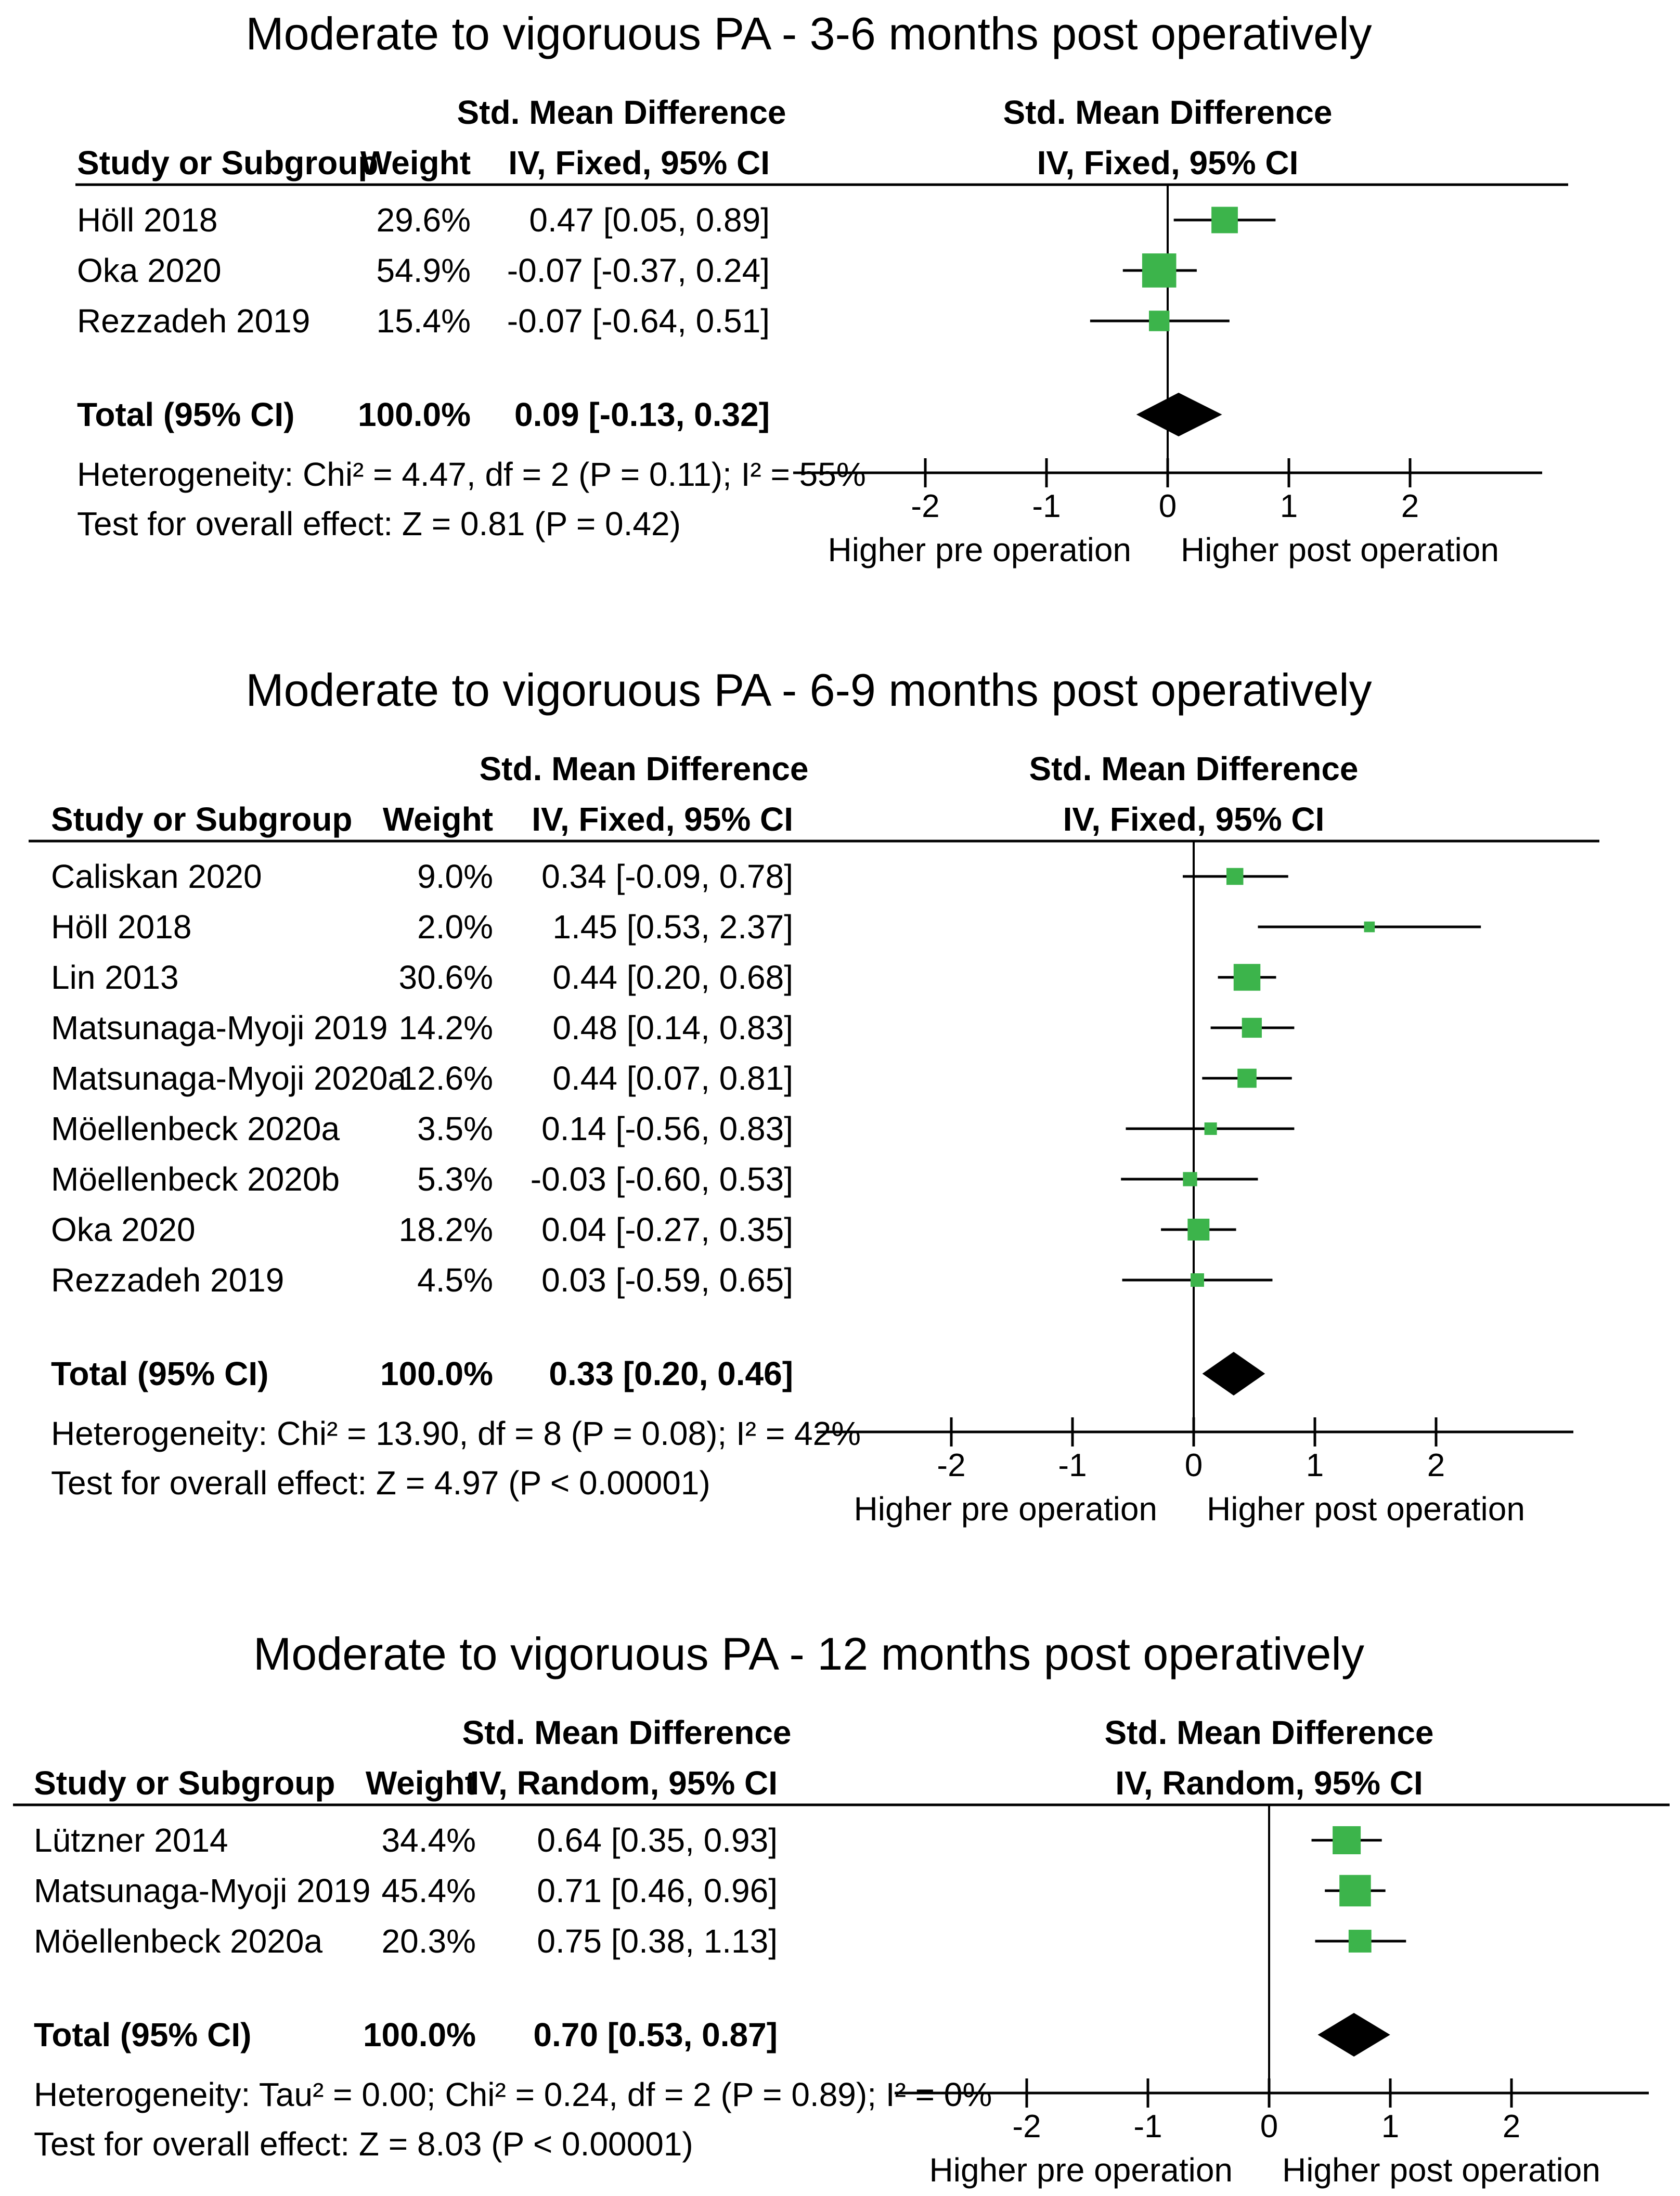 The width and height of the screenshot is (1680, 2196). Describe the element at coordinates (638, 321) in the screenshot. I see `study-effect-ci: -0.07 [-0.64, 0.51]` at that location.